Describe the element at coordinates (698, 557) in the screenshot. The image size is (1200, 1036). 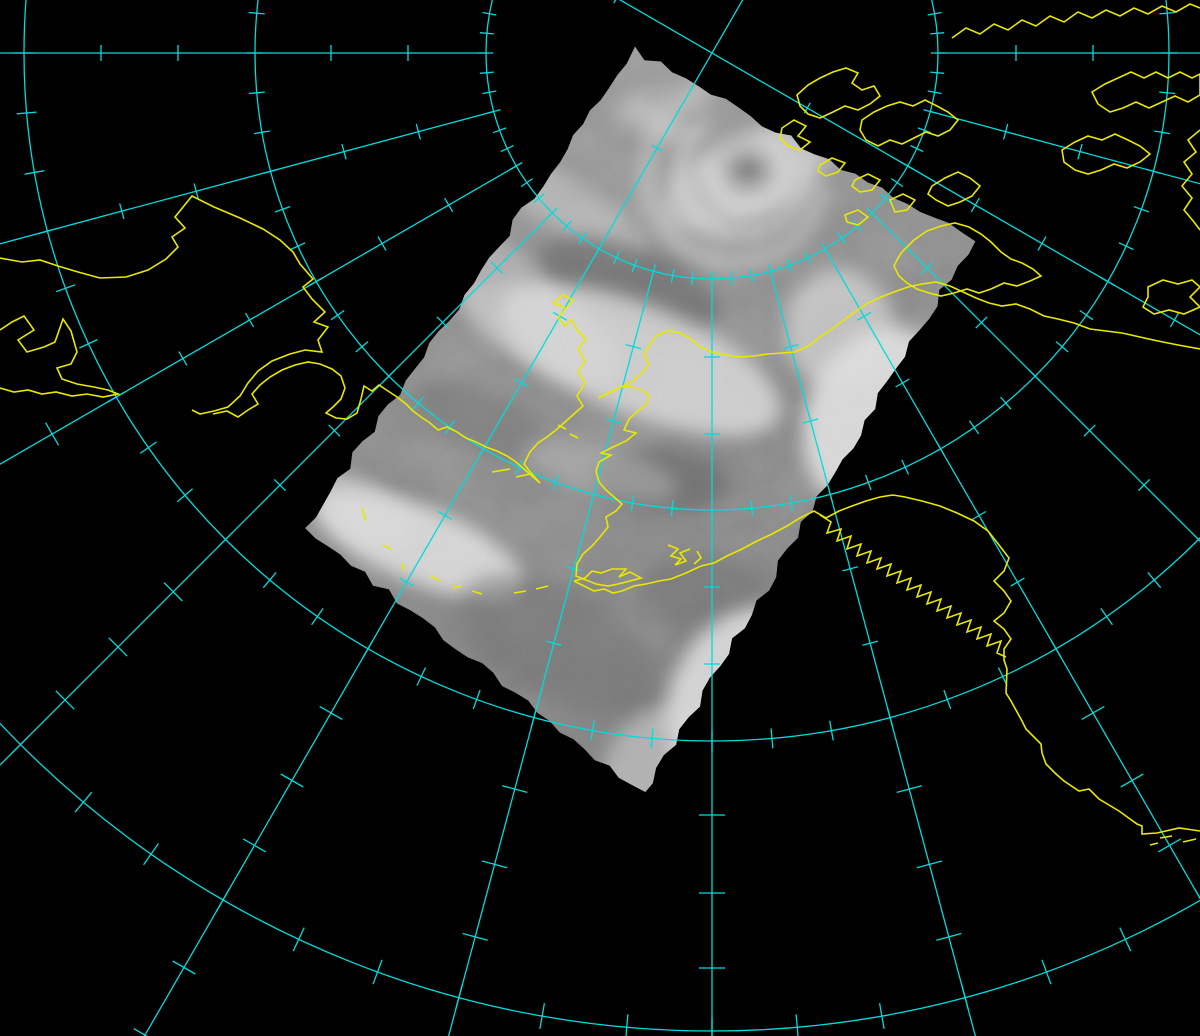
I see `coastline-kodiak-islet` at that location.